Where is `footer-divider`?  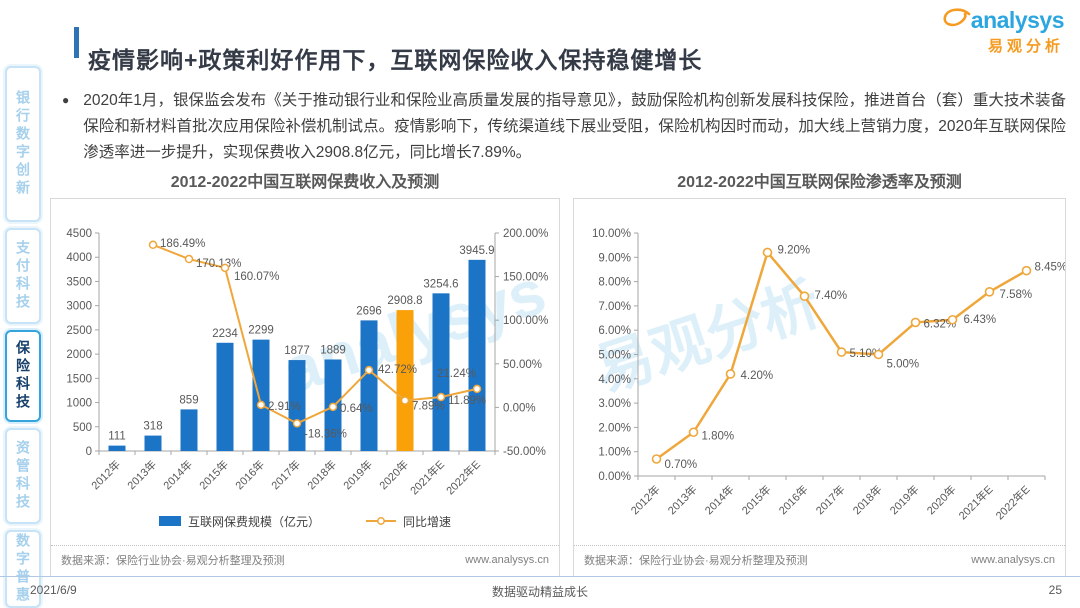
footer-divider is located at coordinates (540, 576).